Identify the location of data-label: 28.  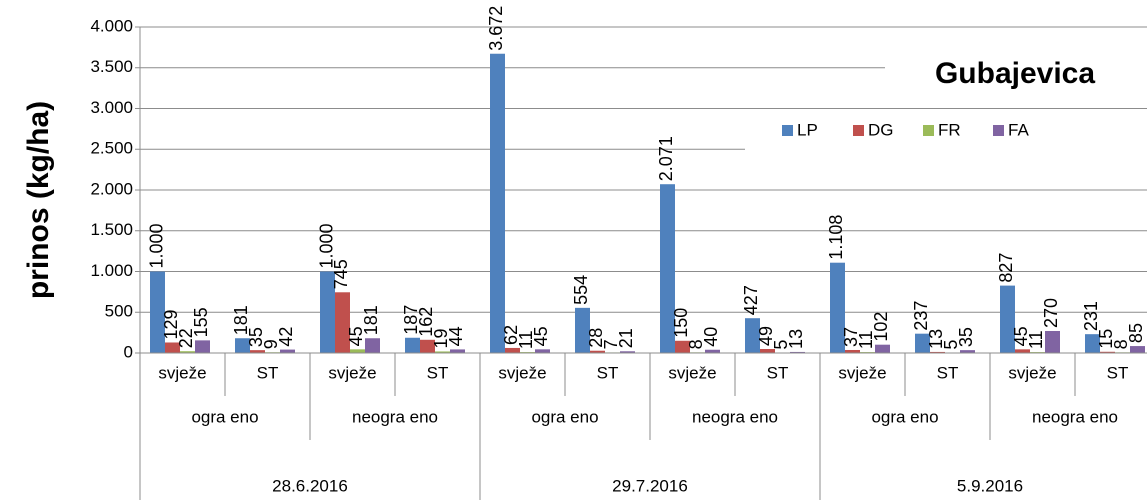
(596, 338).